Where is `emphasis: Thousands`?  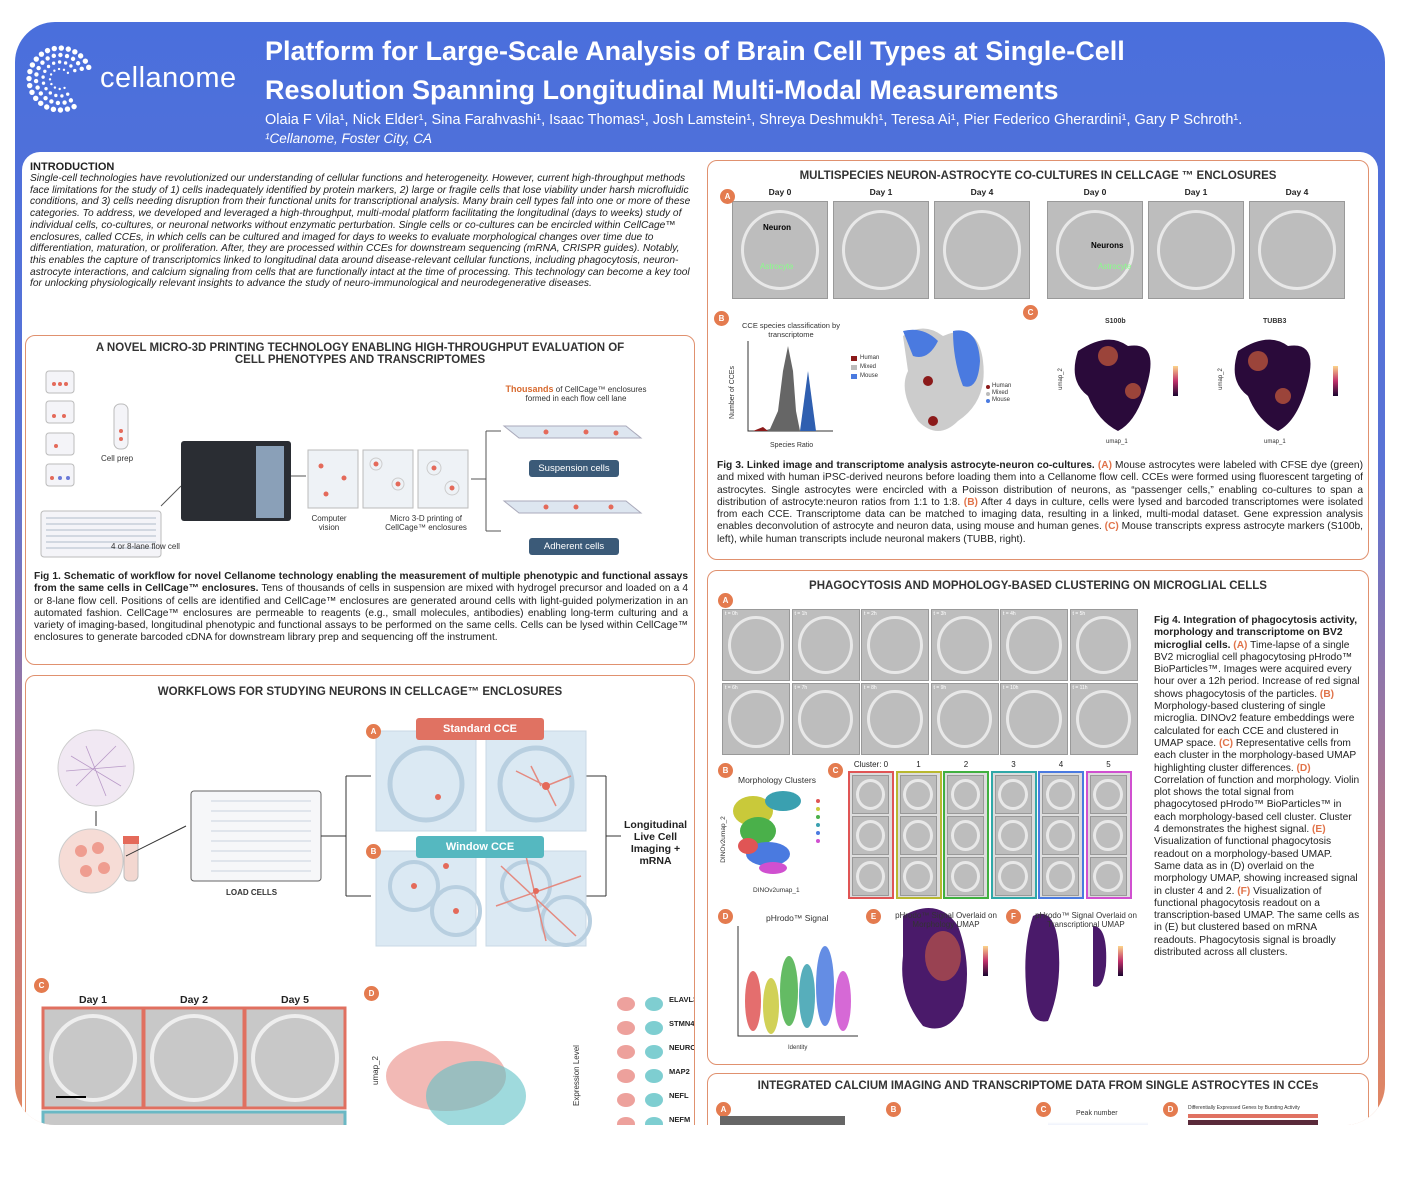 emphasis: Thousands is located at coordinates (529, 389).